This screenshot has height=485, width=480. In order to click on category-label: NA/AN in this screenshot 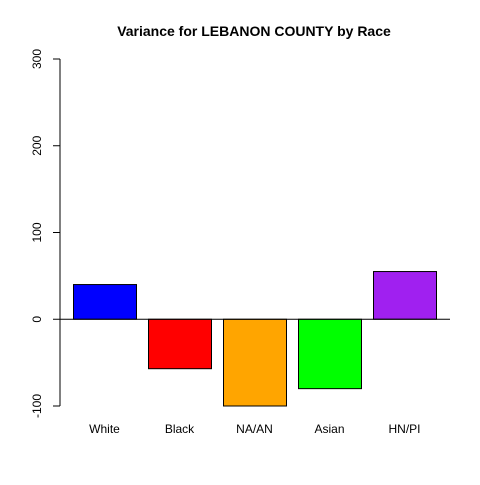, I will do `click(254, 429)`.